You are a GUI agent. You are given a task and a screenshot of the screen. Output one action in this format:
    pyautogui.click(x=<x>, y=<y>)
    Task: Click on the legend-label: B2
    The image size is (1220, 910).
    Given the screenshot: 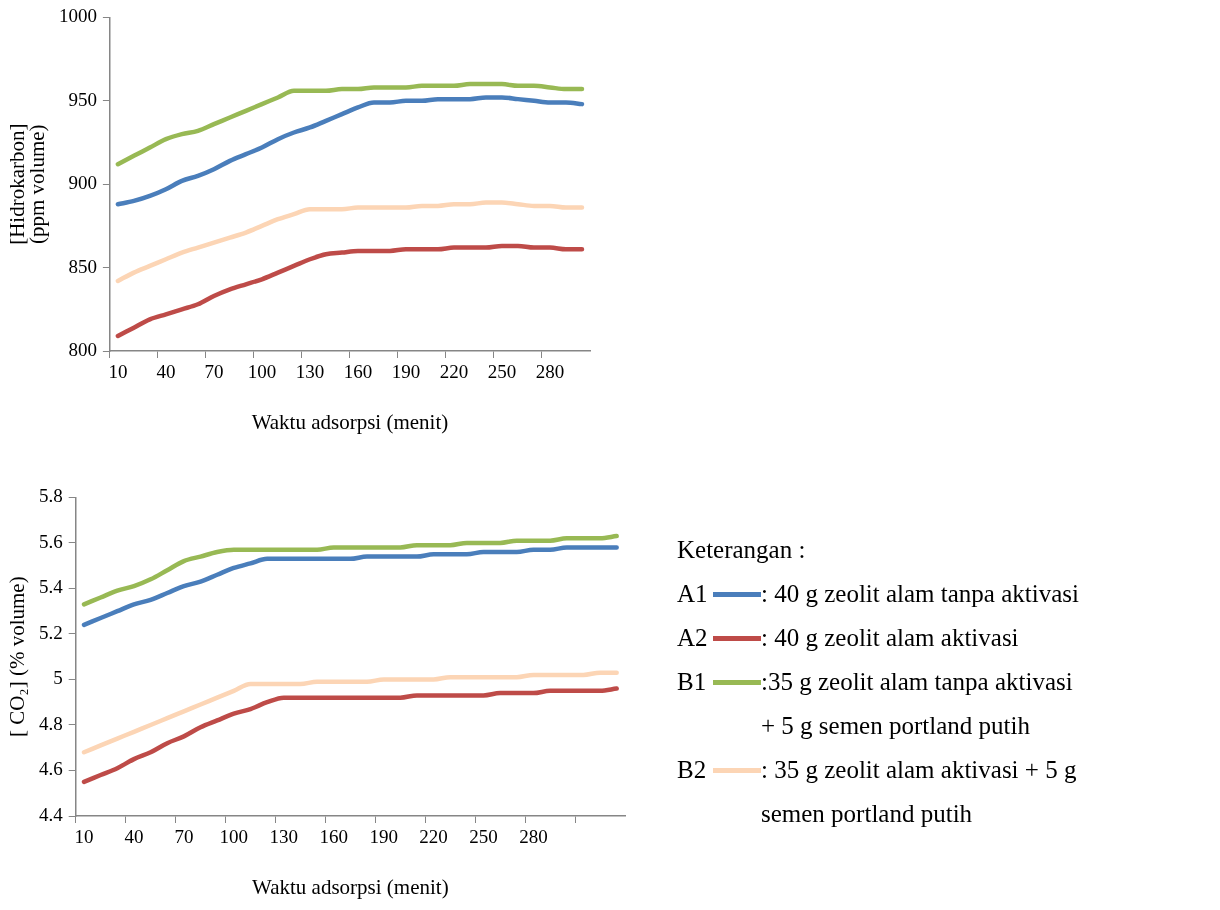 What is the action you would take?
    pyautogui.click(x=692, y=770)
    